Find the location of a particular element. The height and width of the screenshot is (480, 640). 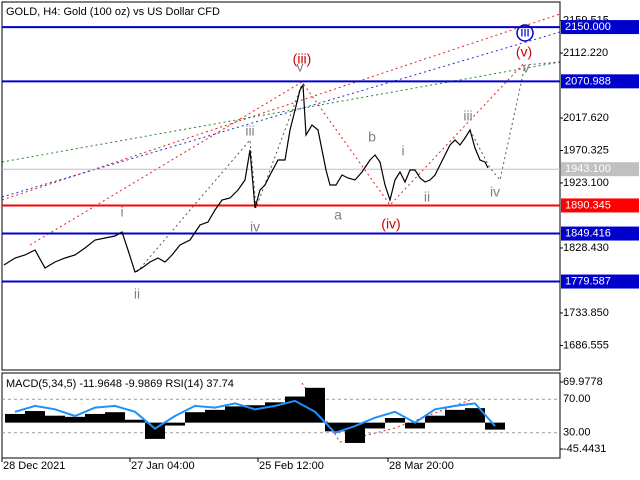

level-label: 1779.587 is located at coordinates (588, 281).